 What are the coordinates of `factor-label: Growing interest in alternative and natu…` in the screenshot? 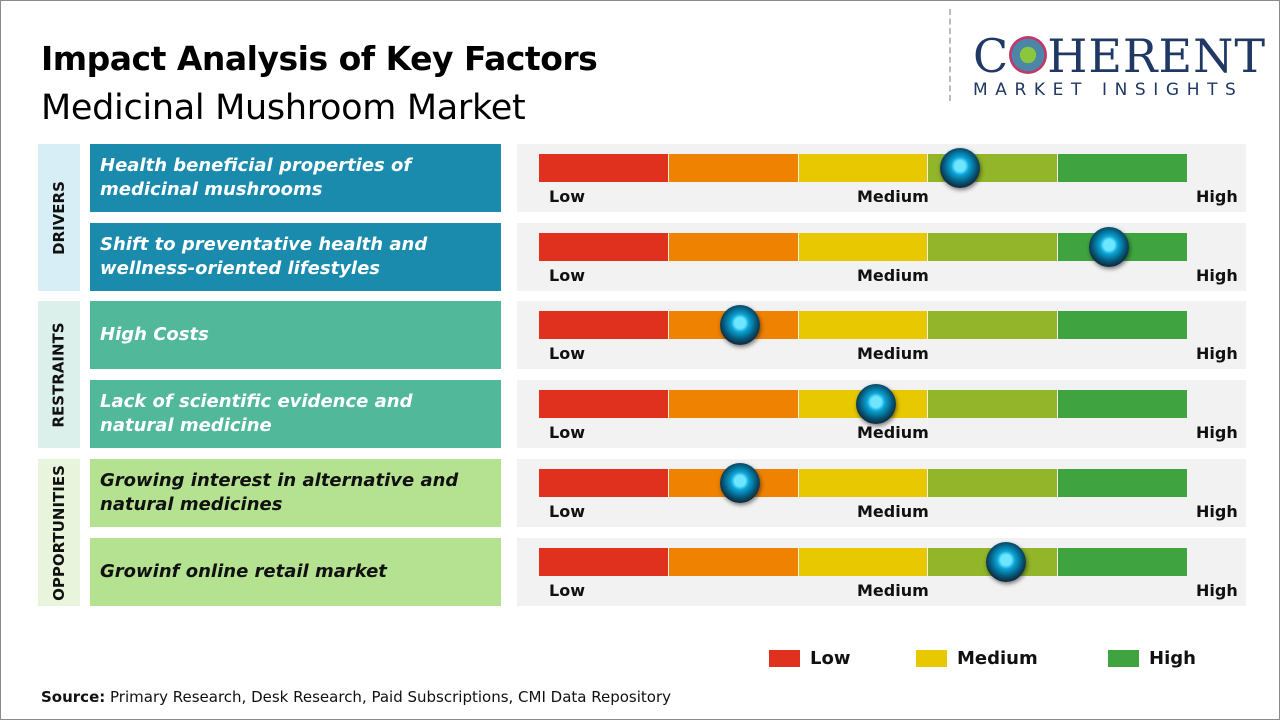 It's located at (295, 493).